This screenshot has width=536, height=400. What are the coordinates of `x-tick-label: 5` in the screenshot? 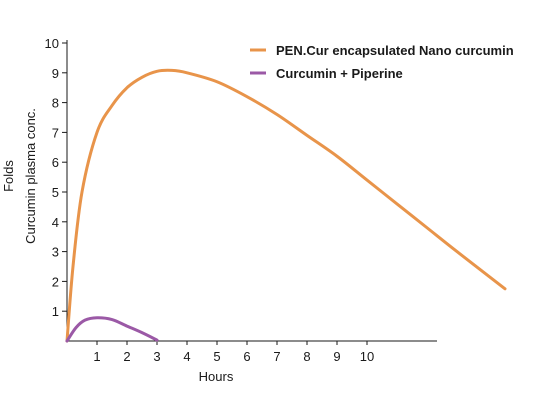 It's located at (216, 356).